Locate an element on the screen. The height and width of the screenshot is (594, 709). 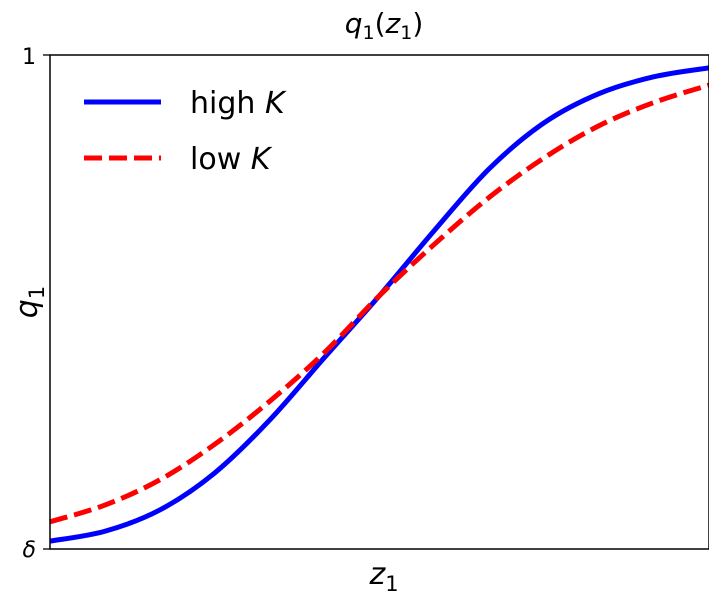
y-tick-label-bottom: δ is located at coordinates (29, 550).